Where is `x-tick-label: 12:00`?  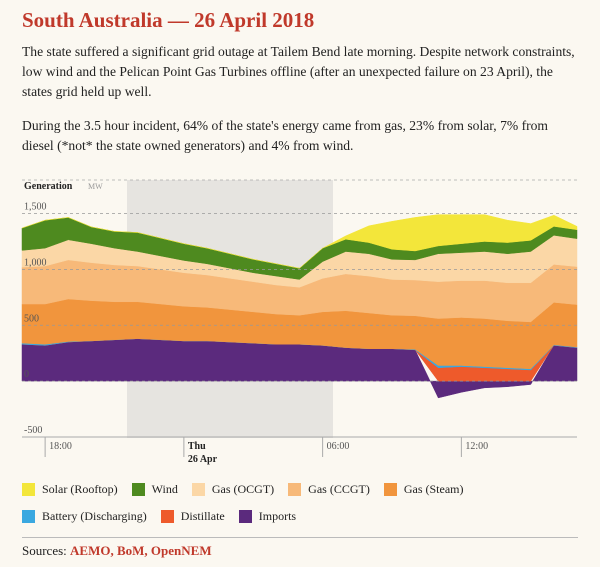
x-tick-label: 12:00 is located at coordinates (476, 446).